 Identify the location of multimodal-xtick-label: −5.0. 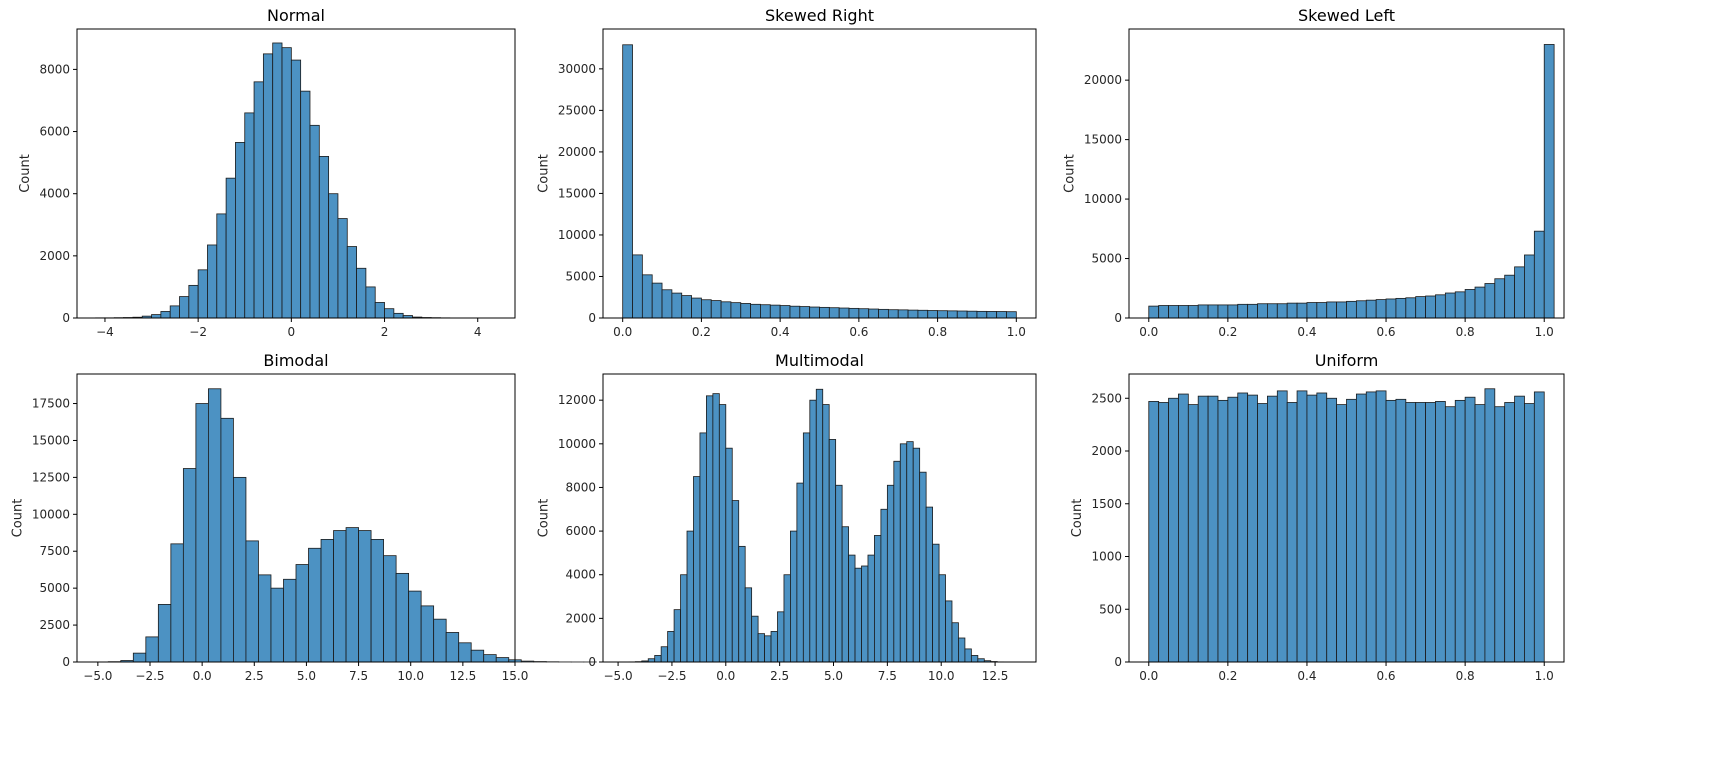
(618, 676).